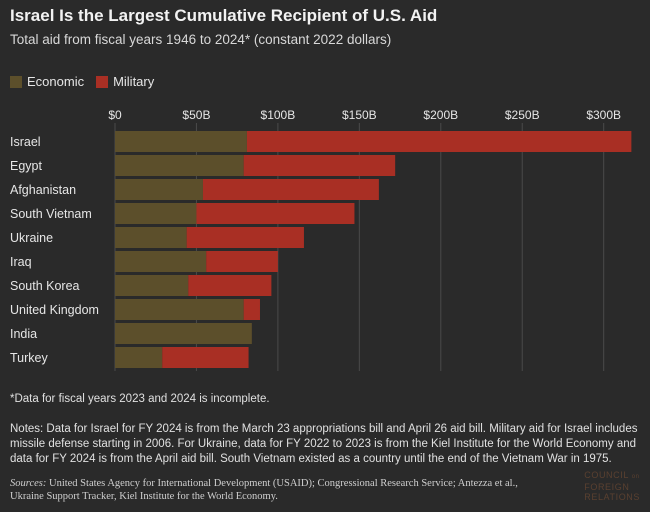 The height and width of the screenshot is (512, 650). Describe the element at coordinates (606, 475) in the screenshot. I see `logo-line-council: COUNCIL` at that location.